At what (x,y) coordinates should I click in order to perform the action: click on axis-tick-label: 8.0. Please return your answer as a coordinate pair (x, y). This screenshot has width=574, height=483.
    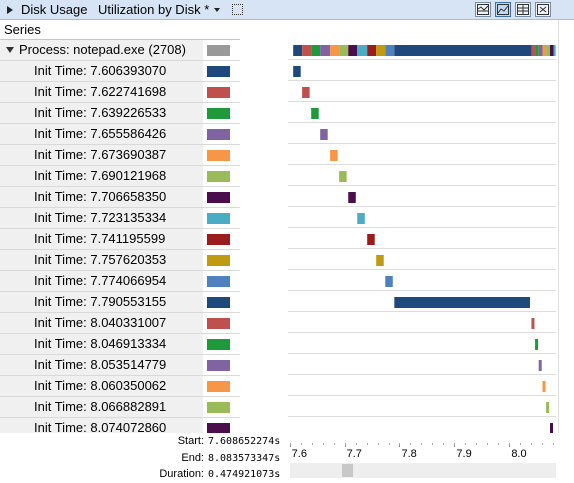
    Looking at the image, I should click on (519, 454).